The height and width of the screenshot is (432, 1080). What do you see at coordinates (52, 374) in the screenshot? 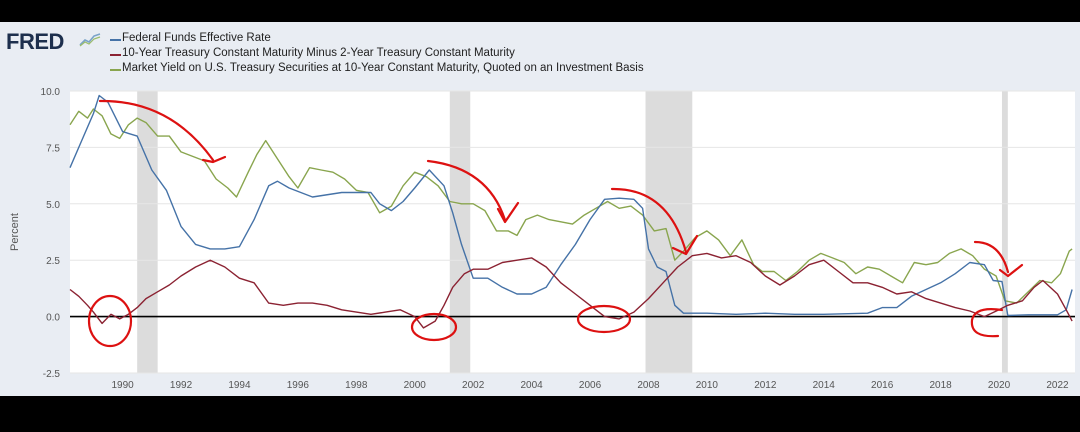
I see `y-tick-label: -2.5` at bounding box center [52, 374].